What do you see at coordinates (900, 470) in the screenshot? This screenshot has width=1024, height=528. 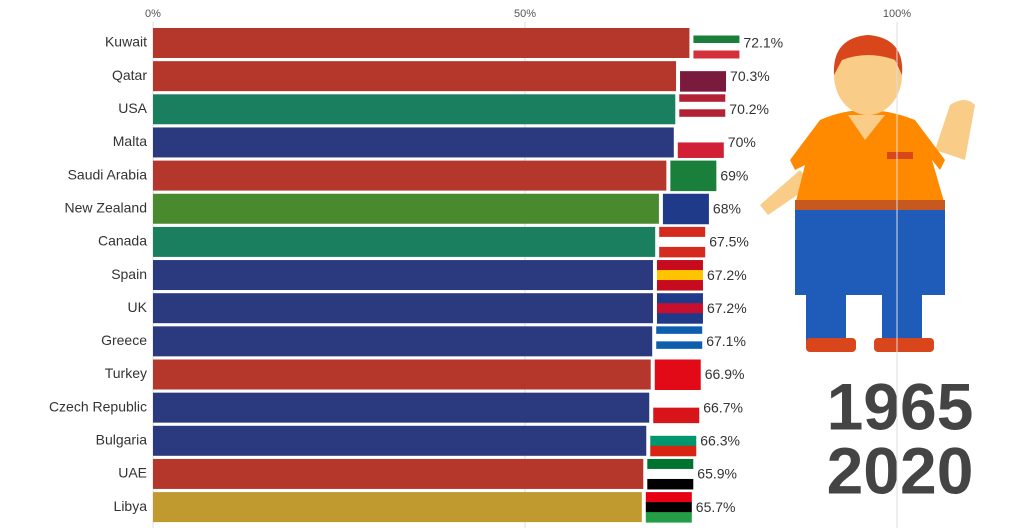 I see `year-end: 2020` at bounding box center [900, 470].